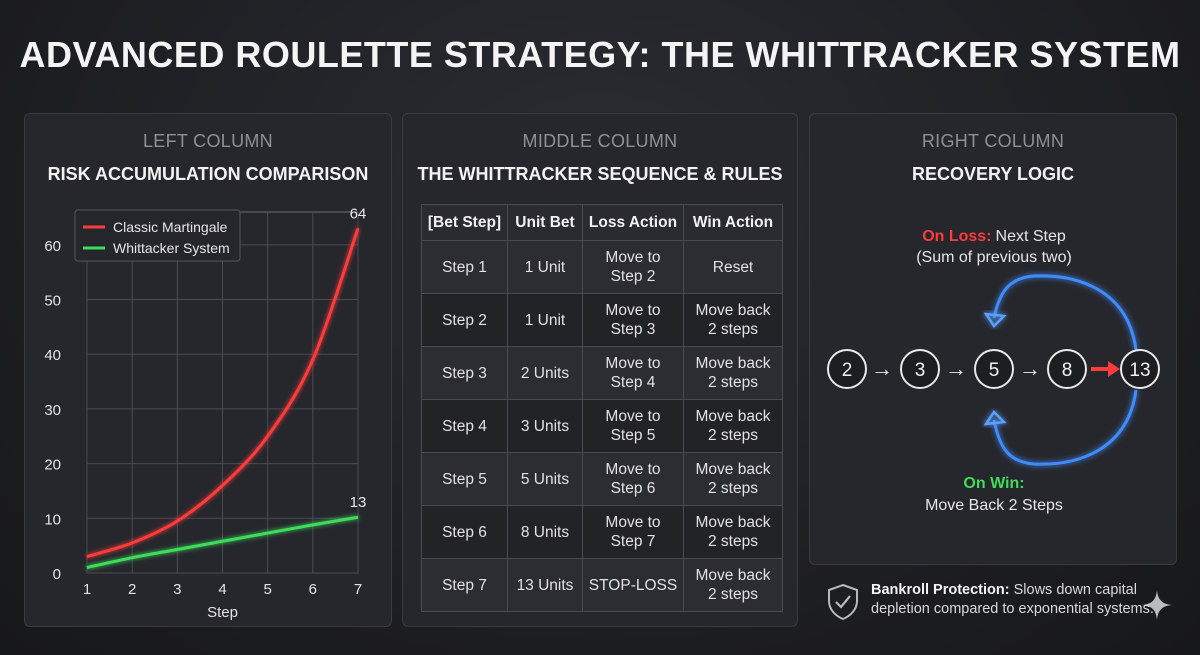  Describe the element at coordinates (633, 426) in the screenshot. I see `cell-loss: Move to Step 5` at that location.